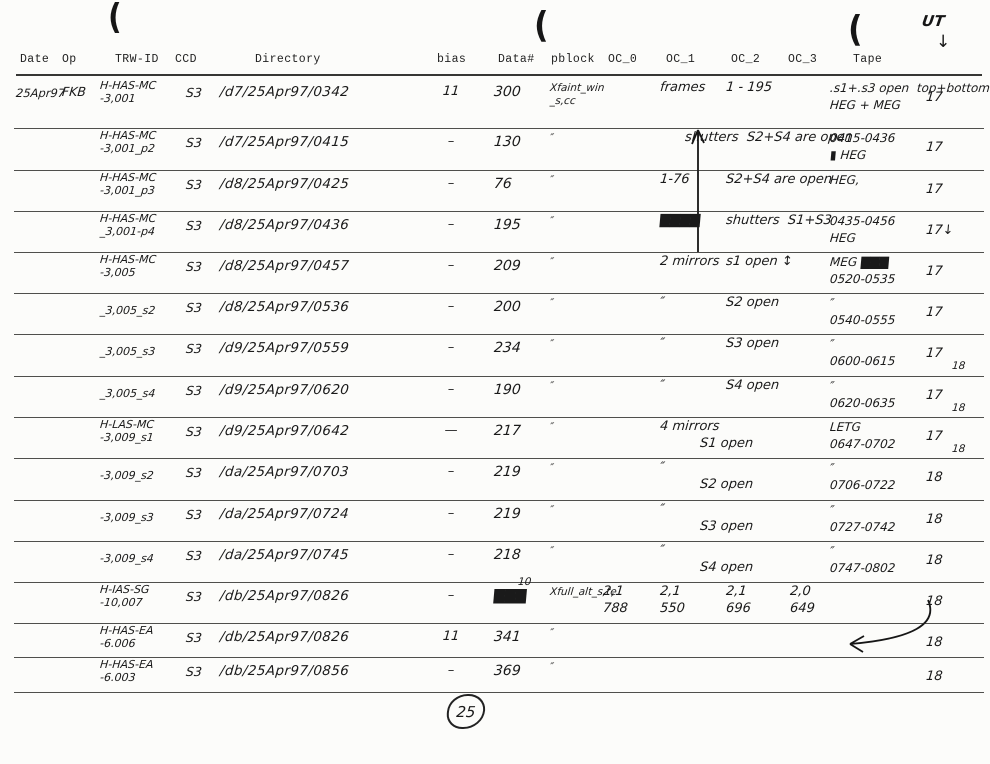 The height and width of the screenshot is (764, 990). I want to click on cell-oc3b: 649, so click(802, 608).